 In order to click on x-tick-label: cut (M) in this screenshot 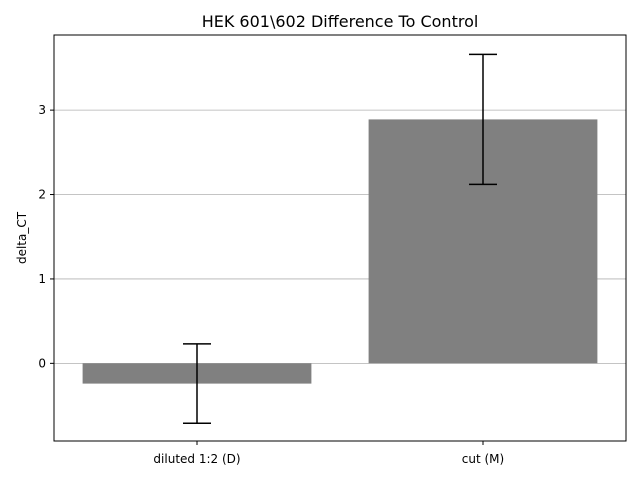, I will do `click(483, 459)`.